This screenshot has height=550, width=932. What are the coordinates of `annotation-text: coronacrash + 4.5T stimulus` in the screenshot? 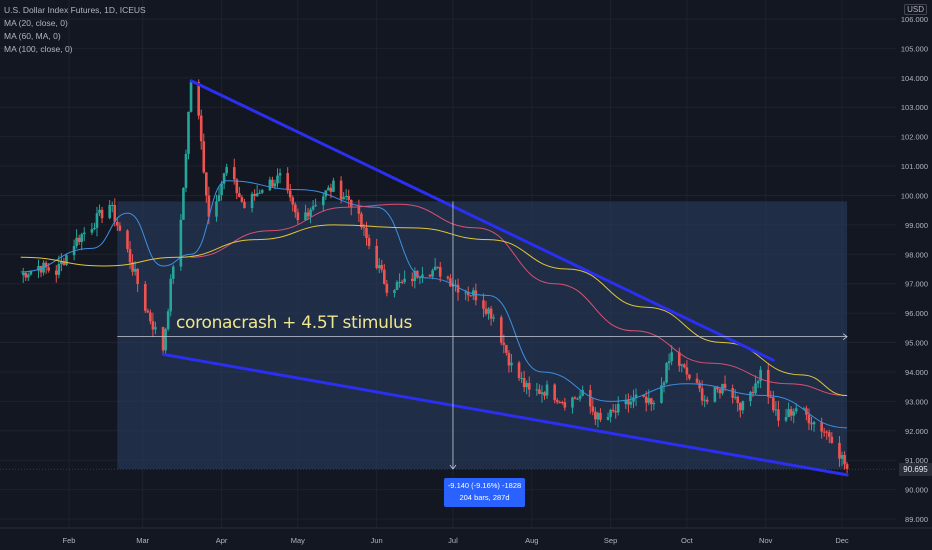 It's located at (294, 323).